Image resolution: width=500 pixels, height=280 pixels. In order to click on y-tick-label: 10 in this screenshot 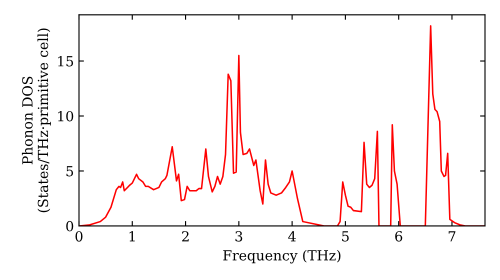, I will do `click(66, 116)`.